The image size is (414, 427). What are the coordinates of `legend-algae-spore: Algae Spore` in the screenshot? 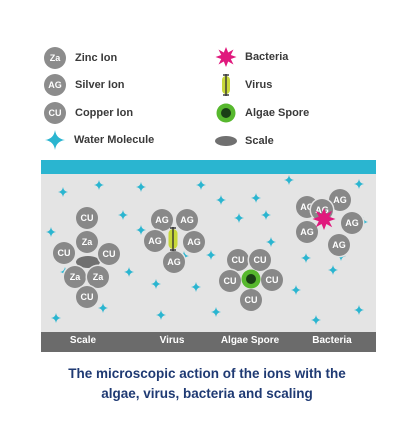 It's located at (261, 113).